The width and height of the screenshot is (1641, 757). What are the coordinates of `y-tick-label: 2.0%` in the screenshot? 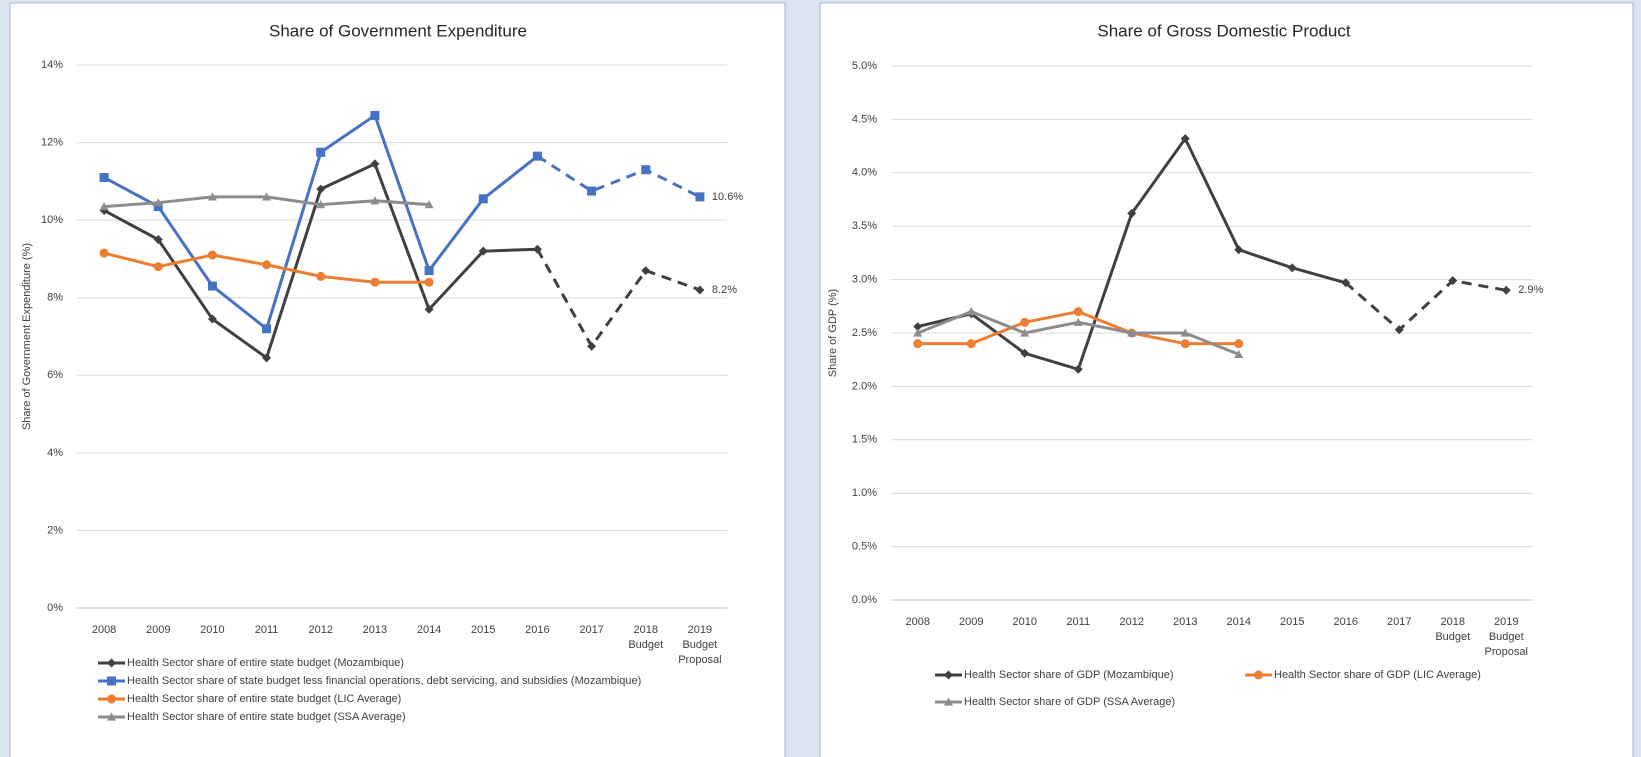 It's located at (864, 386).